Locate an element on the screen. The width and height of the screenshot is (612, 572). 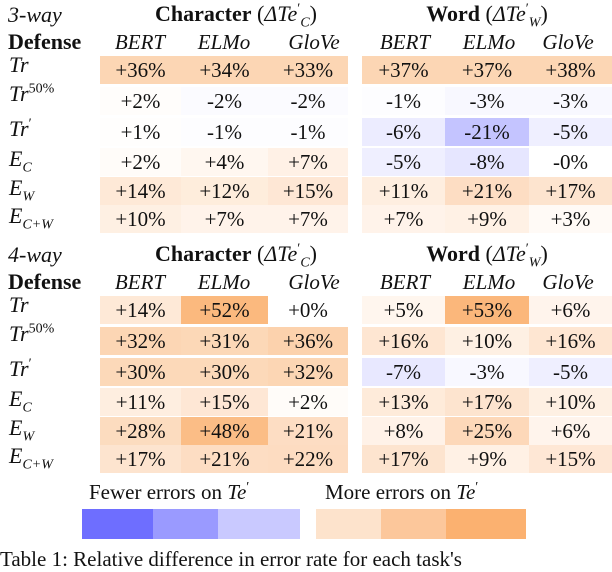
row-label-defense: Tr′ is located at coordinates (20, 369).